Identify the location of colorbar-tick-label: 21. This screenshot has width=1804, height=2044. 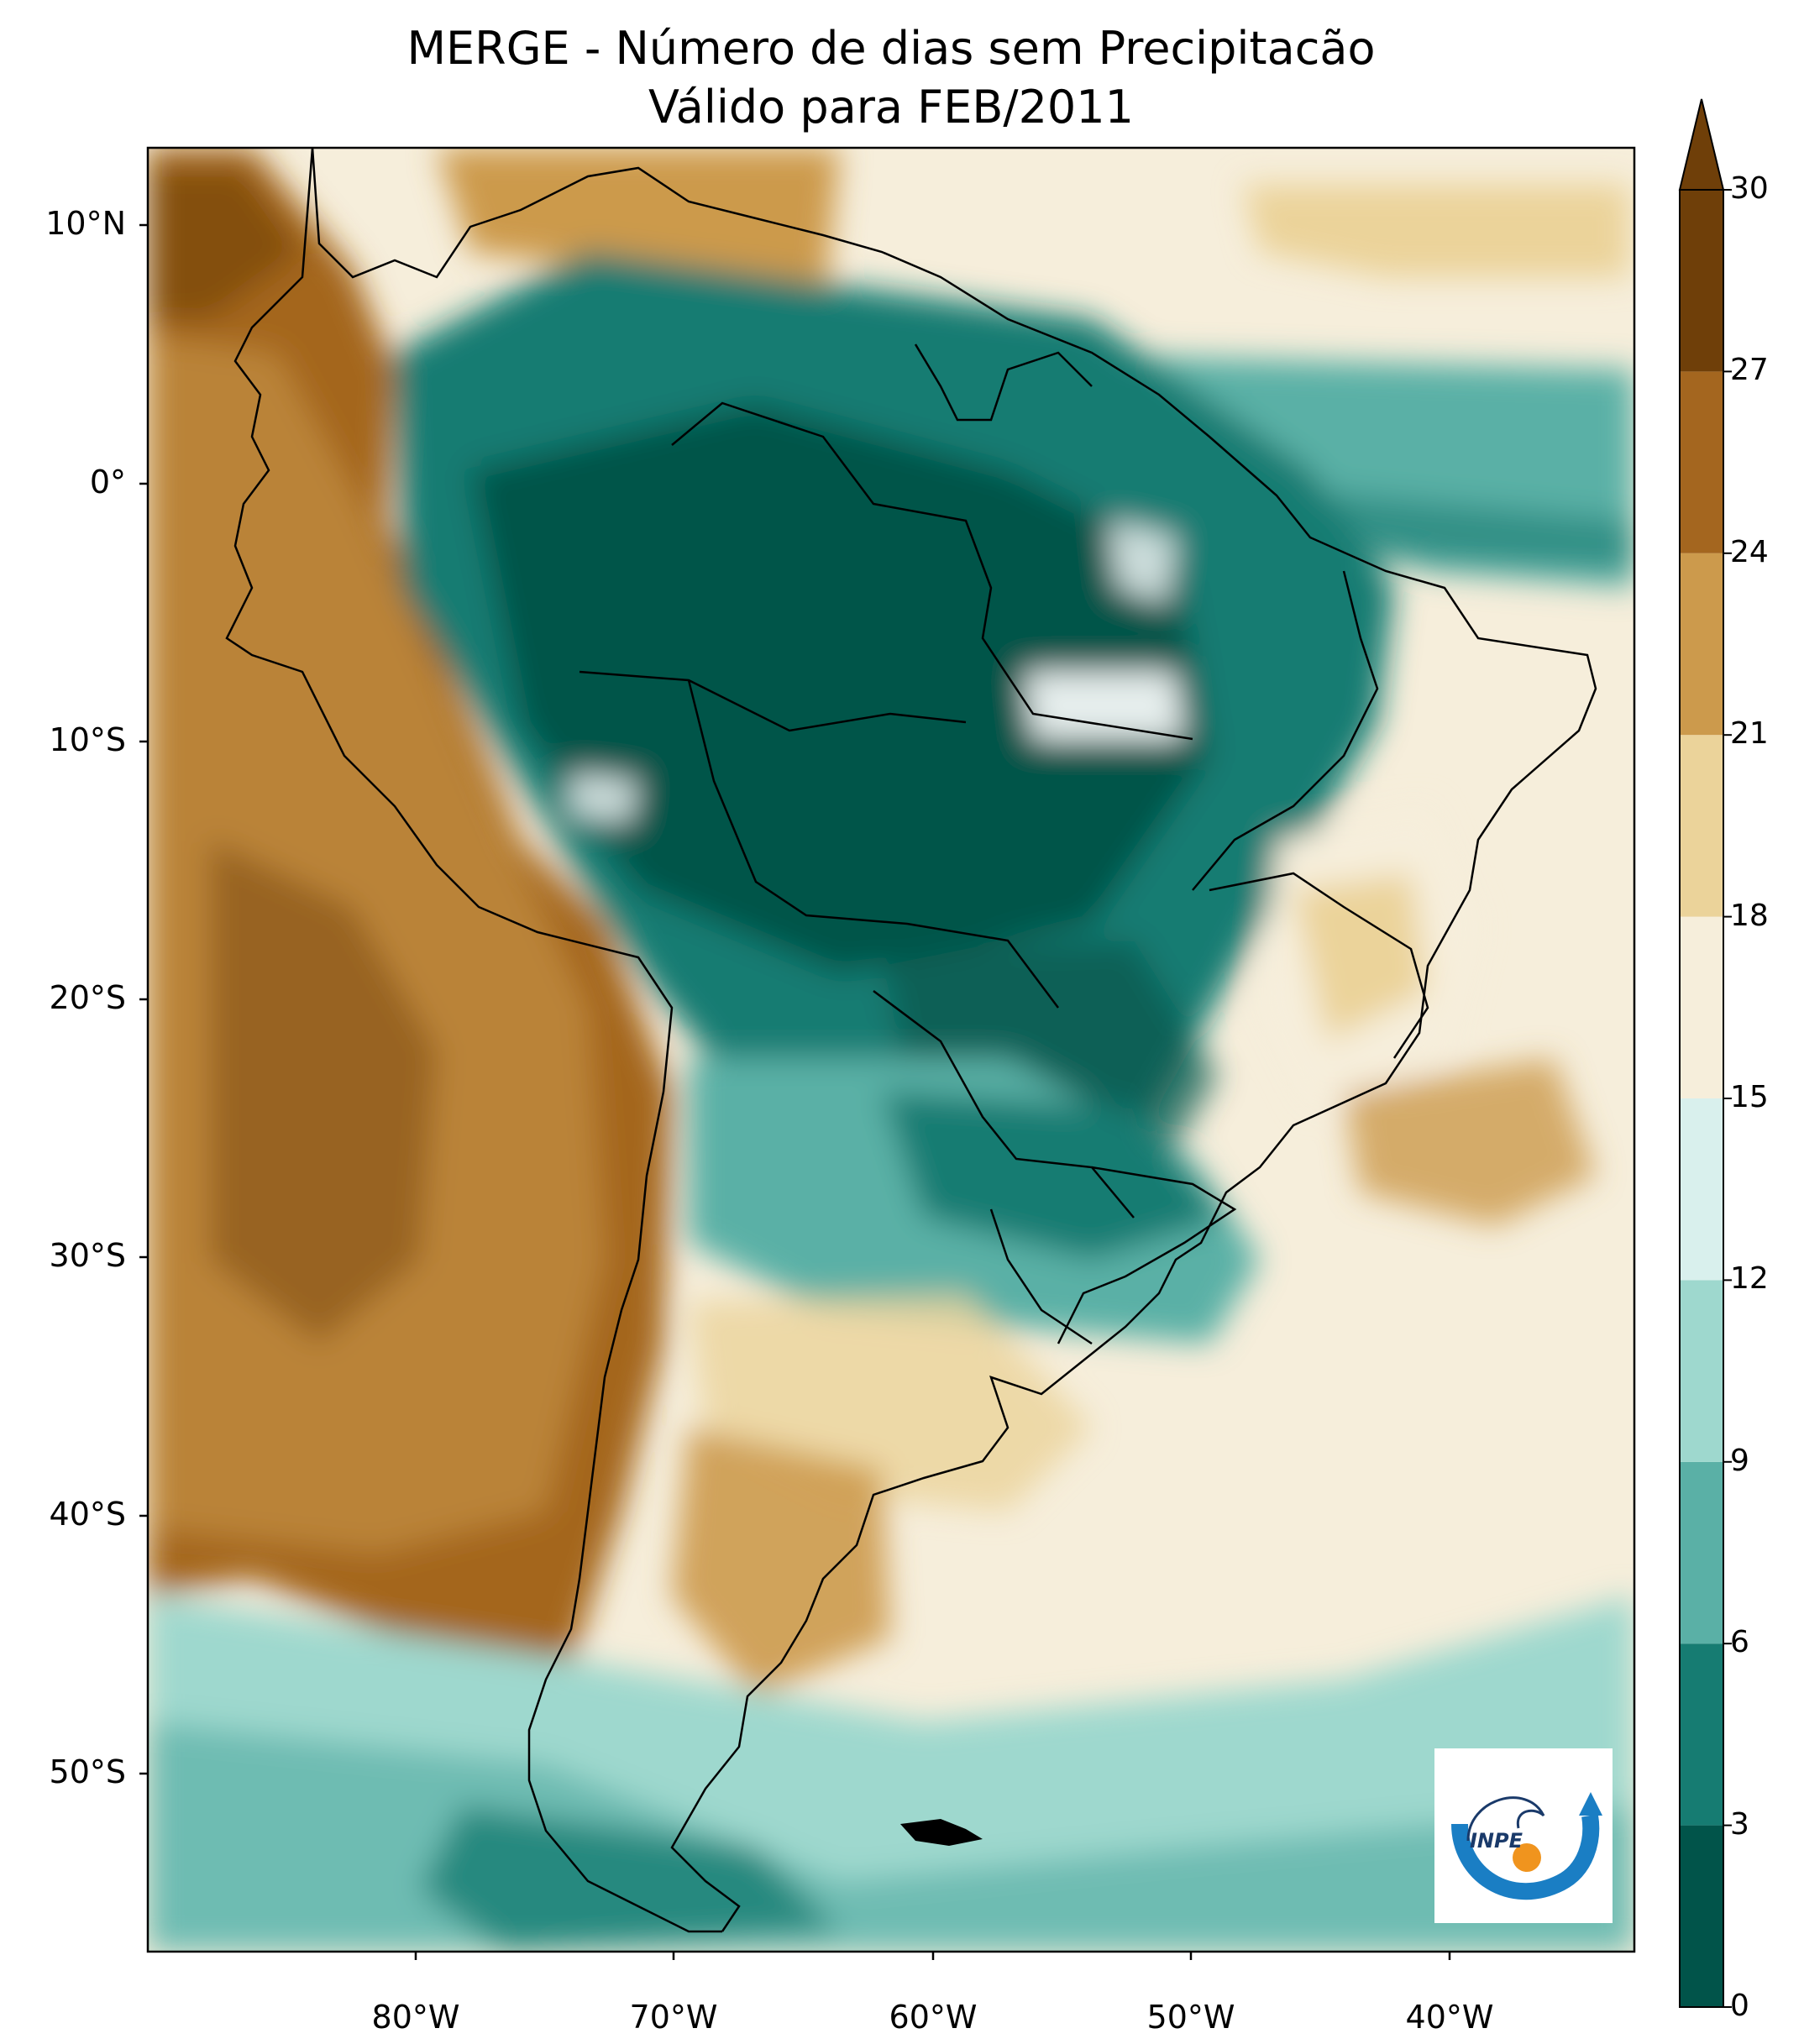
(1749, 734).